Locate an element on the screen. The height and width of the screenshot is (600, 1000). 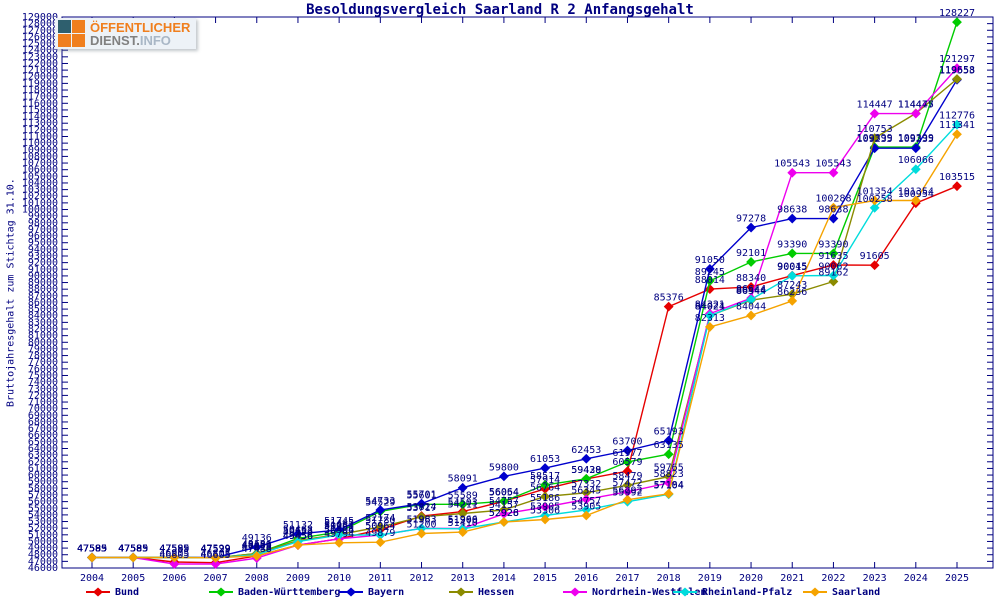
data-point-label: 61977 is located at coordinates (627, 453).